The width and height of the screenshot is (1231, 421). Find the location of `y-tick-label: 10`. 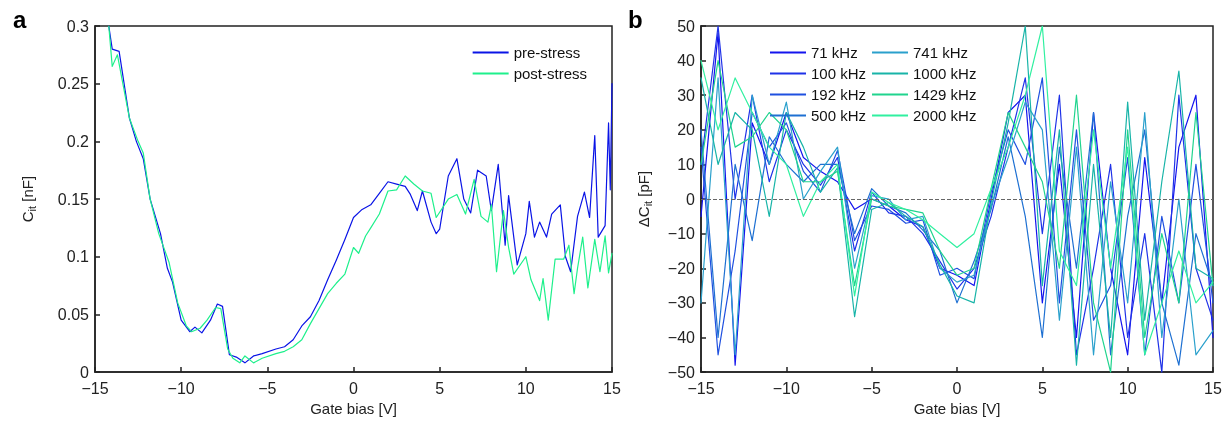

y-tick-label: 10 is located at coordinates (686, 164).